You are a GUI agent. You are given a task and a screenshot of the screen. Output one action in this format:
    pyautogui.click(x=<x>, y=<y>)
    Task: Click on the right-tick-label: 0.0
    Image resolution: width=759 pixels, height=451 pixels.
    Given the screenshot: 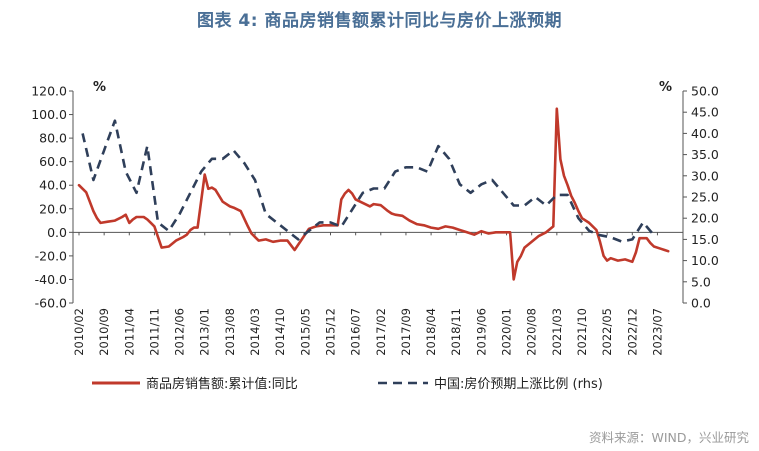 What is the action you would take?
    pyautogui.click(x=701, y=303)
    